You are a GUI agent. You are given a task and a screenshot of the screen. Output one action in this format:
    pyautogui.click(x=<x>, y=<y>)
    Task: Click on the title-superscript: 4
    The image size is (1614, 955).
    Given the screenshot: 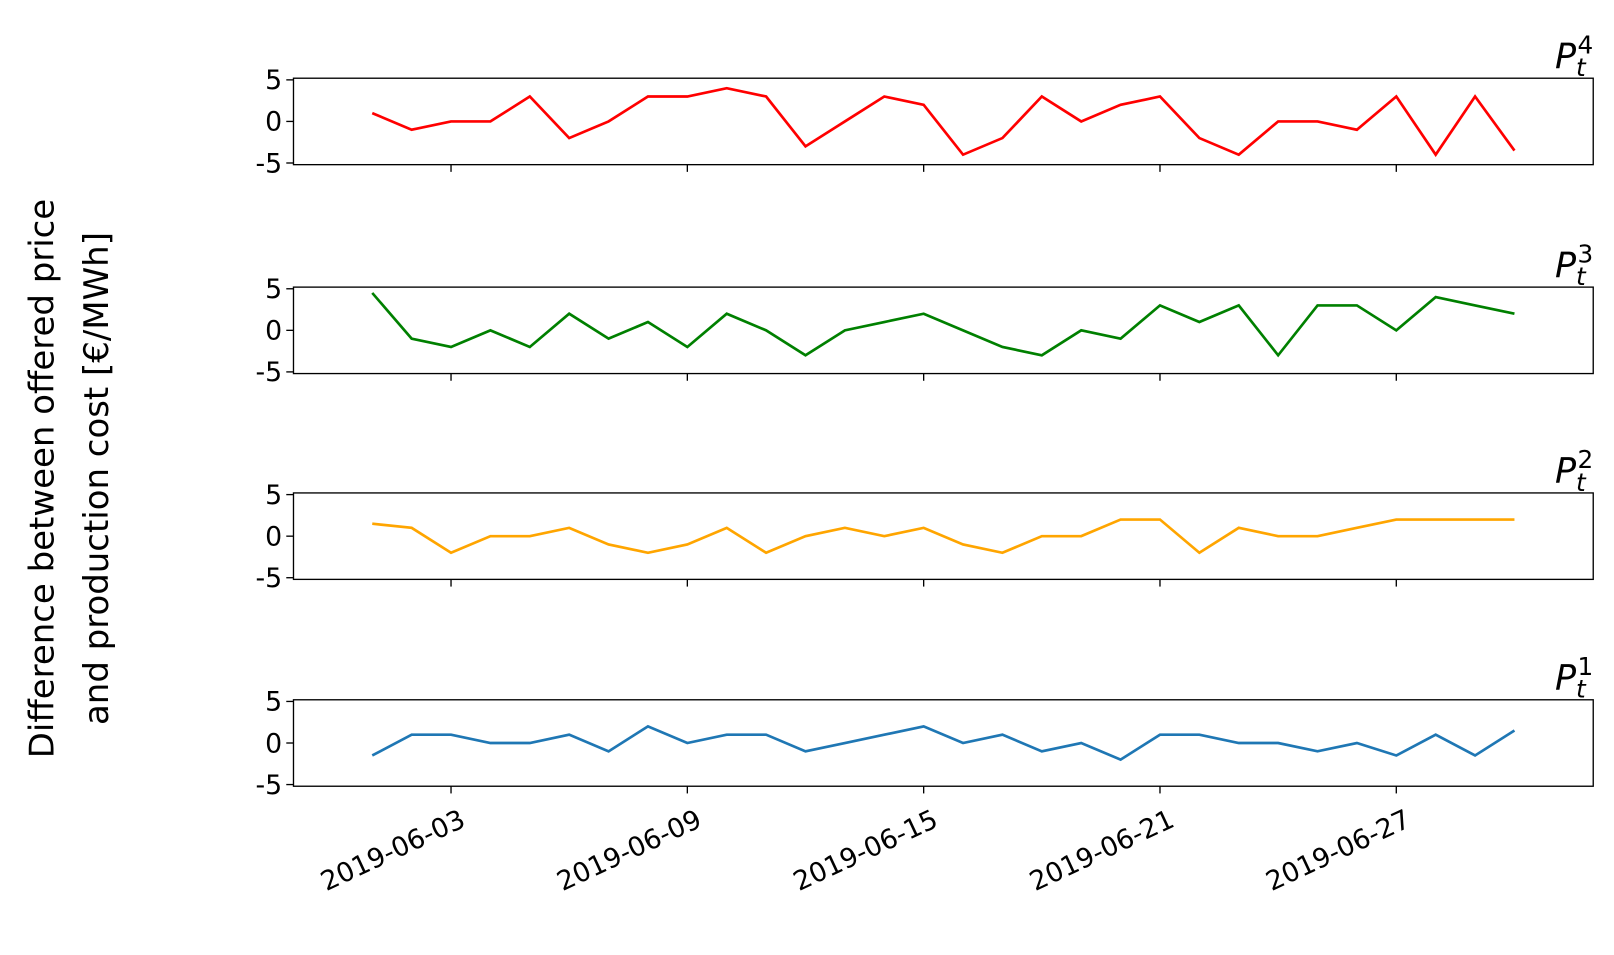 What is the action you would take?
    pyautogui.click(x=1586, y=45)
    